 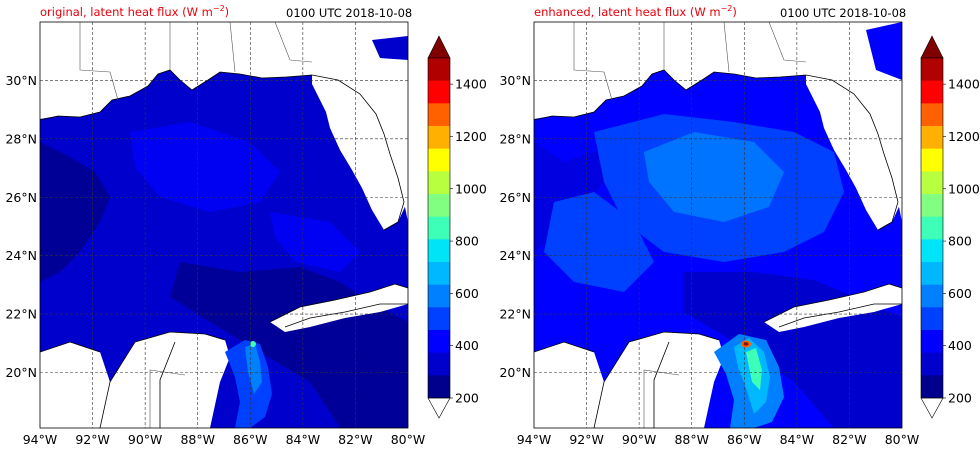 I want to click on right-colorbar-tick-label: 200, so click(x=960, y=398).